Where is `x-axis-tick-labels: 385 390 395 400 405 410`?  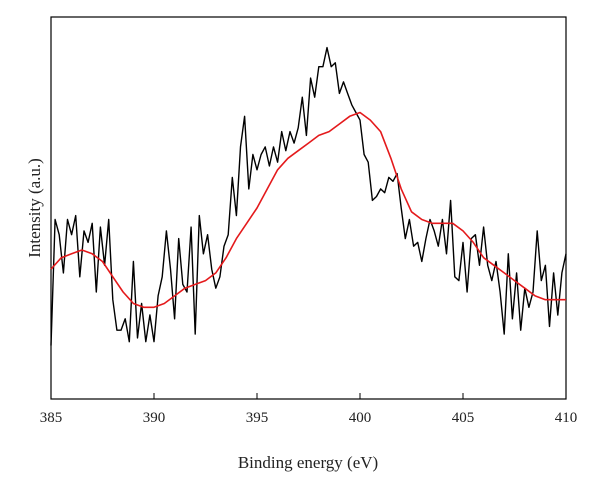
x-axis-tick-labels: 385 390 395 400 405 410 is located at coordinates (309, 418).